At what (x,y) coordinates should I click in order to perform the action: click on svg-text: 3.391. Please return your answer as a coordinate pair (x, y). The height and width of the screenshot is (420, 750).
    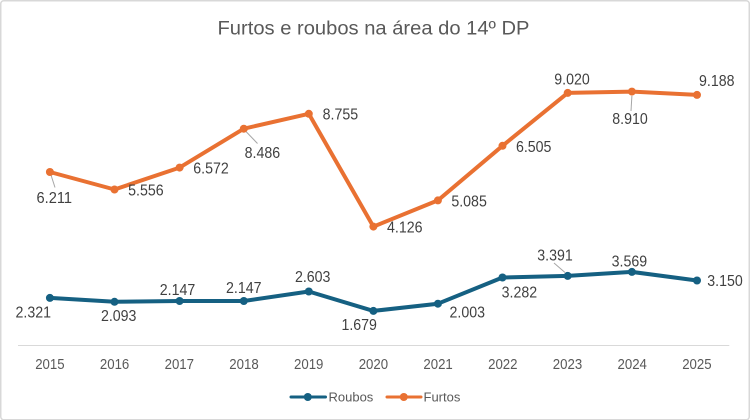
    Looking at the image, I should click on (555, 256).